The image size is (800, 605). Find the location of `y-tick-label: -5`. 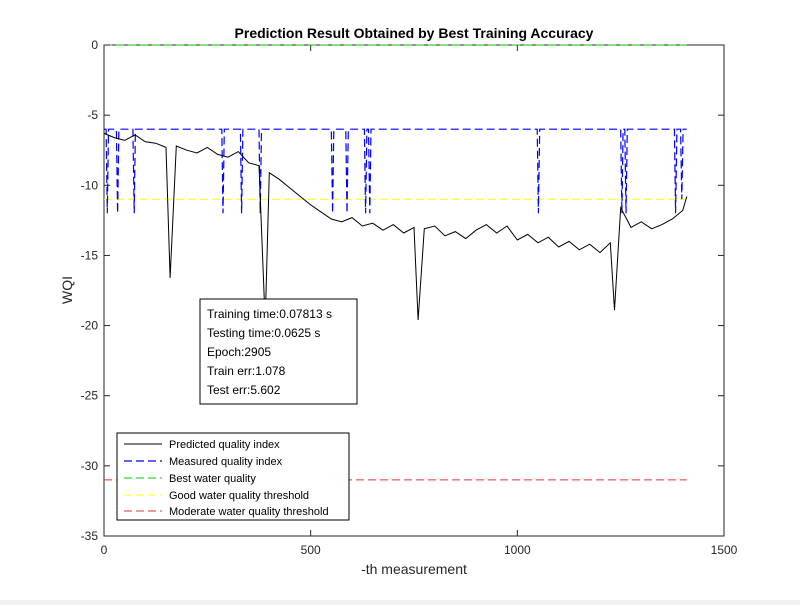

y-tick-label: -5 is located at coordinates (92, 115).